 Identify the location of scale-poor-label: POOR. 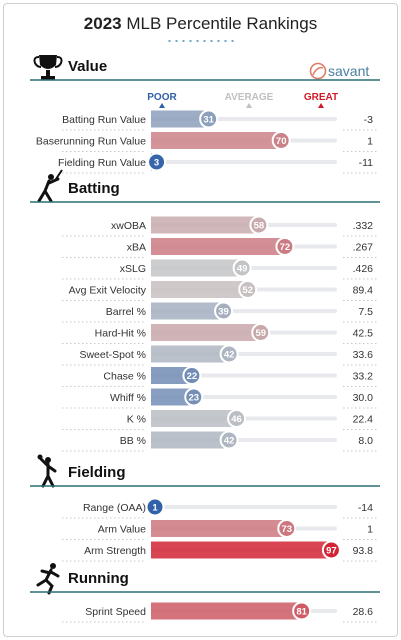
(162, 97).